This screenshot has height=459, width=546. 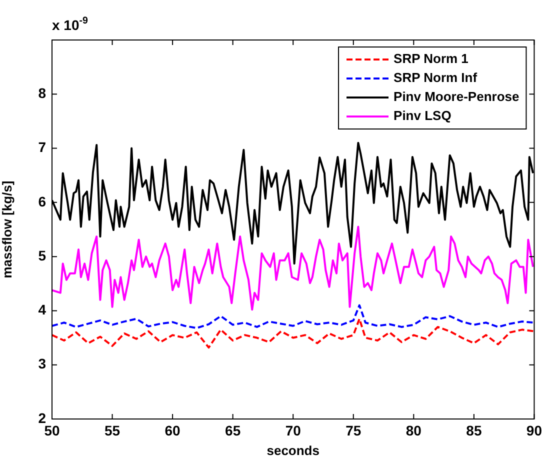 I want to click on x-tick-label: 60, so click(x=172, y=430).